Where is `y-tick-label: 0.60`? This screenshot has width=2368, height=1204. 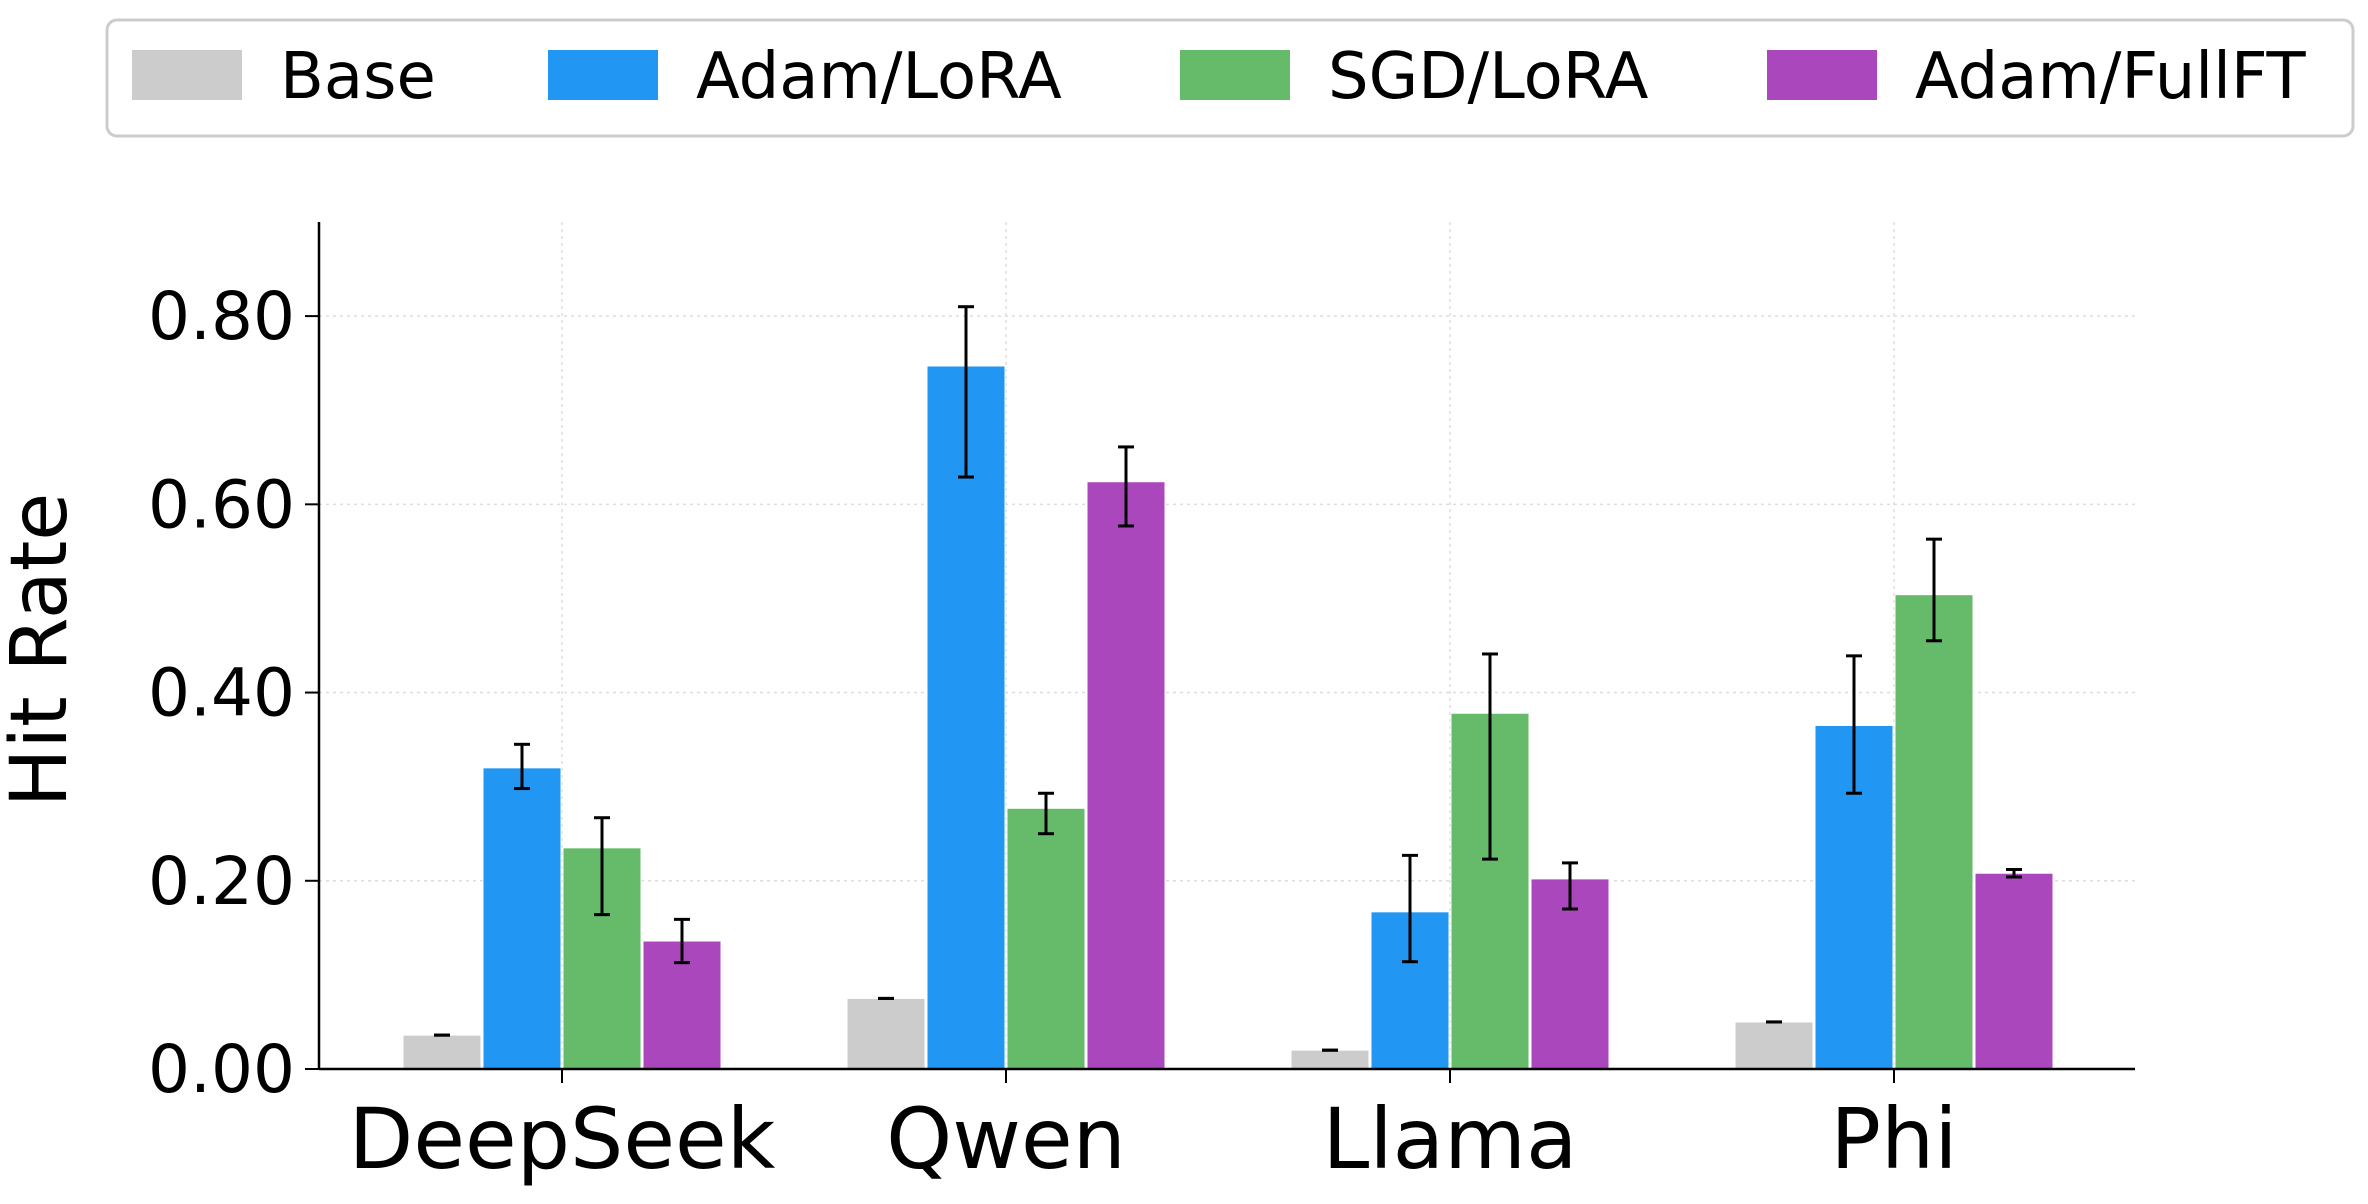
y-tick-label: 0.60 is located at coordinates (221, 504).